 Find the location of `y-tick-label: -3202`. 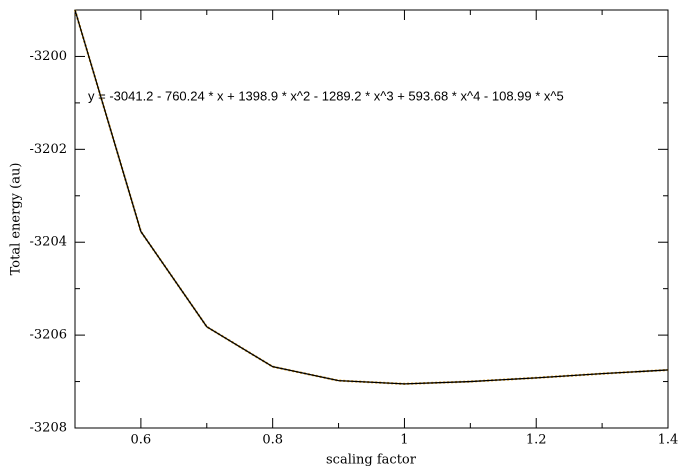

y-tick-label: -3202 is located at coordinates (48, 149).